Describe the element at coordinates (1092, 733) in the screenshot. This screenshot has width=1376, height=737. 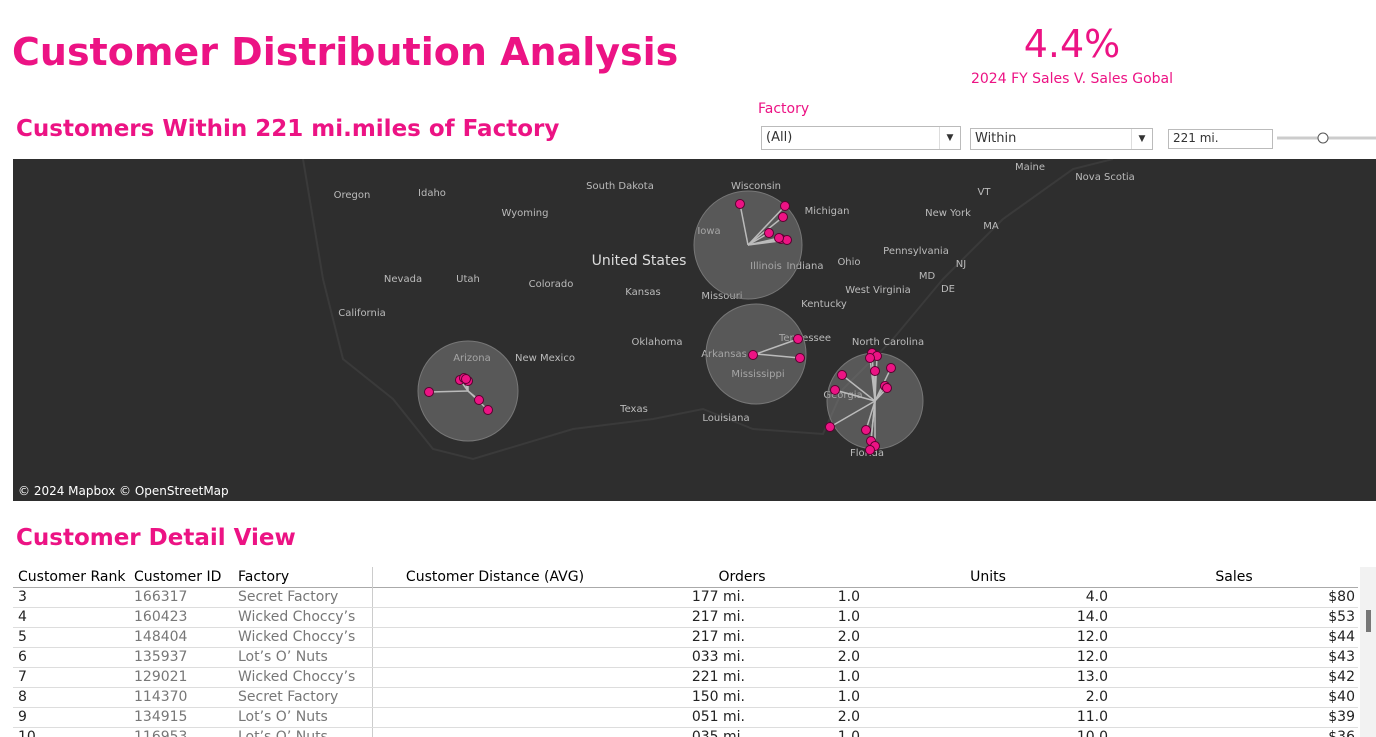
I see `table-cell: 10.0` at that location.